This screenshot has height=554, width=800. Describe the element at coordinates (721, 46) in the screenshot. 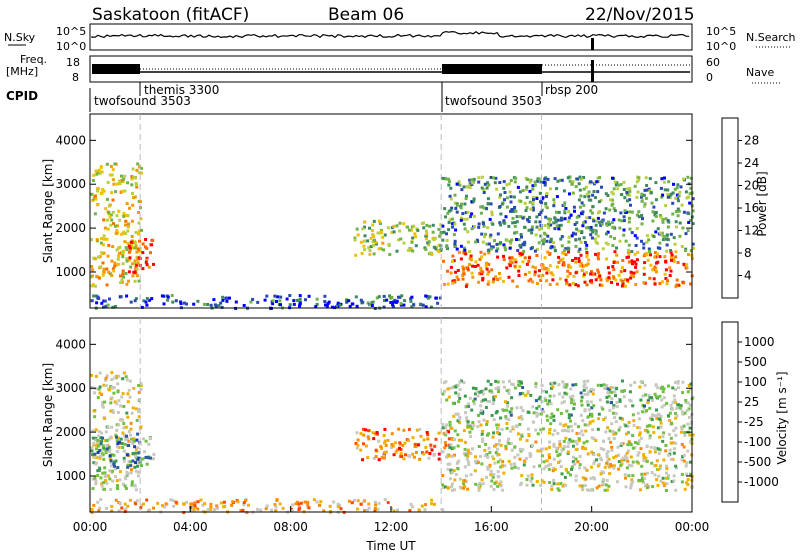

I see `nsearch-tick-bottom: 10^0` at that location.